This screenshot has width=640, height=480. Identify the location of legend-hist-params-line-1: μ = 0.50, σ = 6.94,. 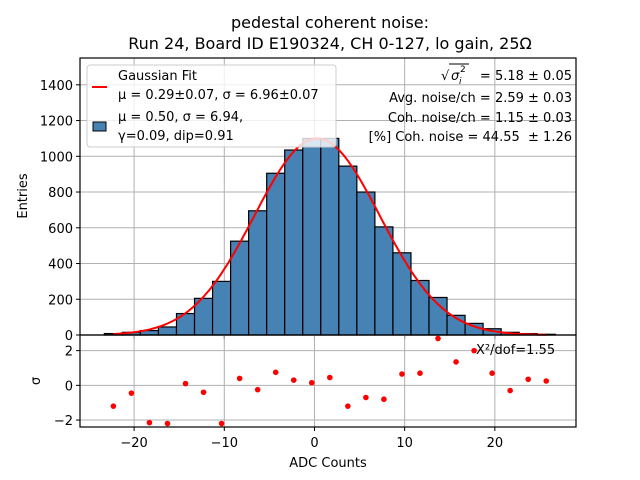
(180, 117).